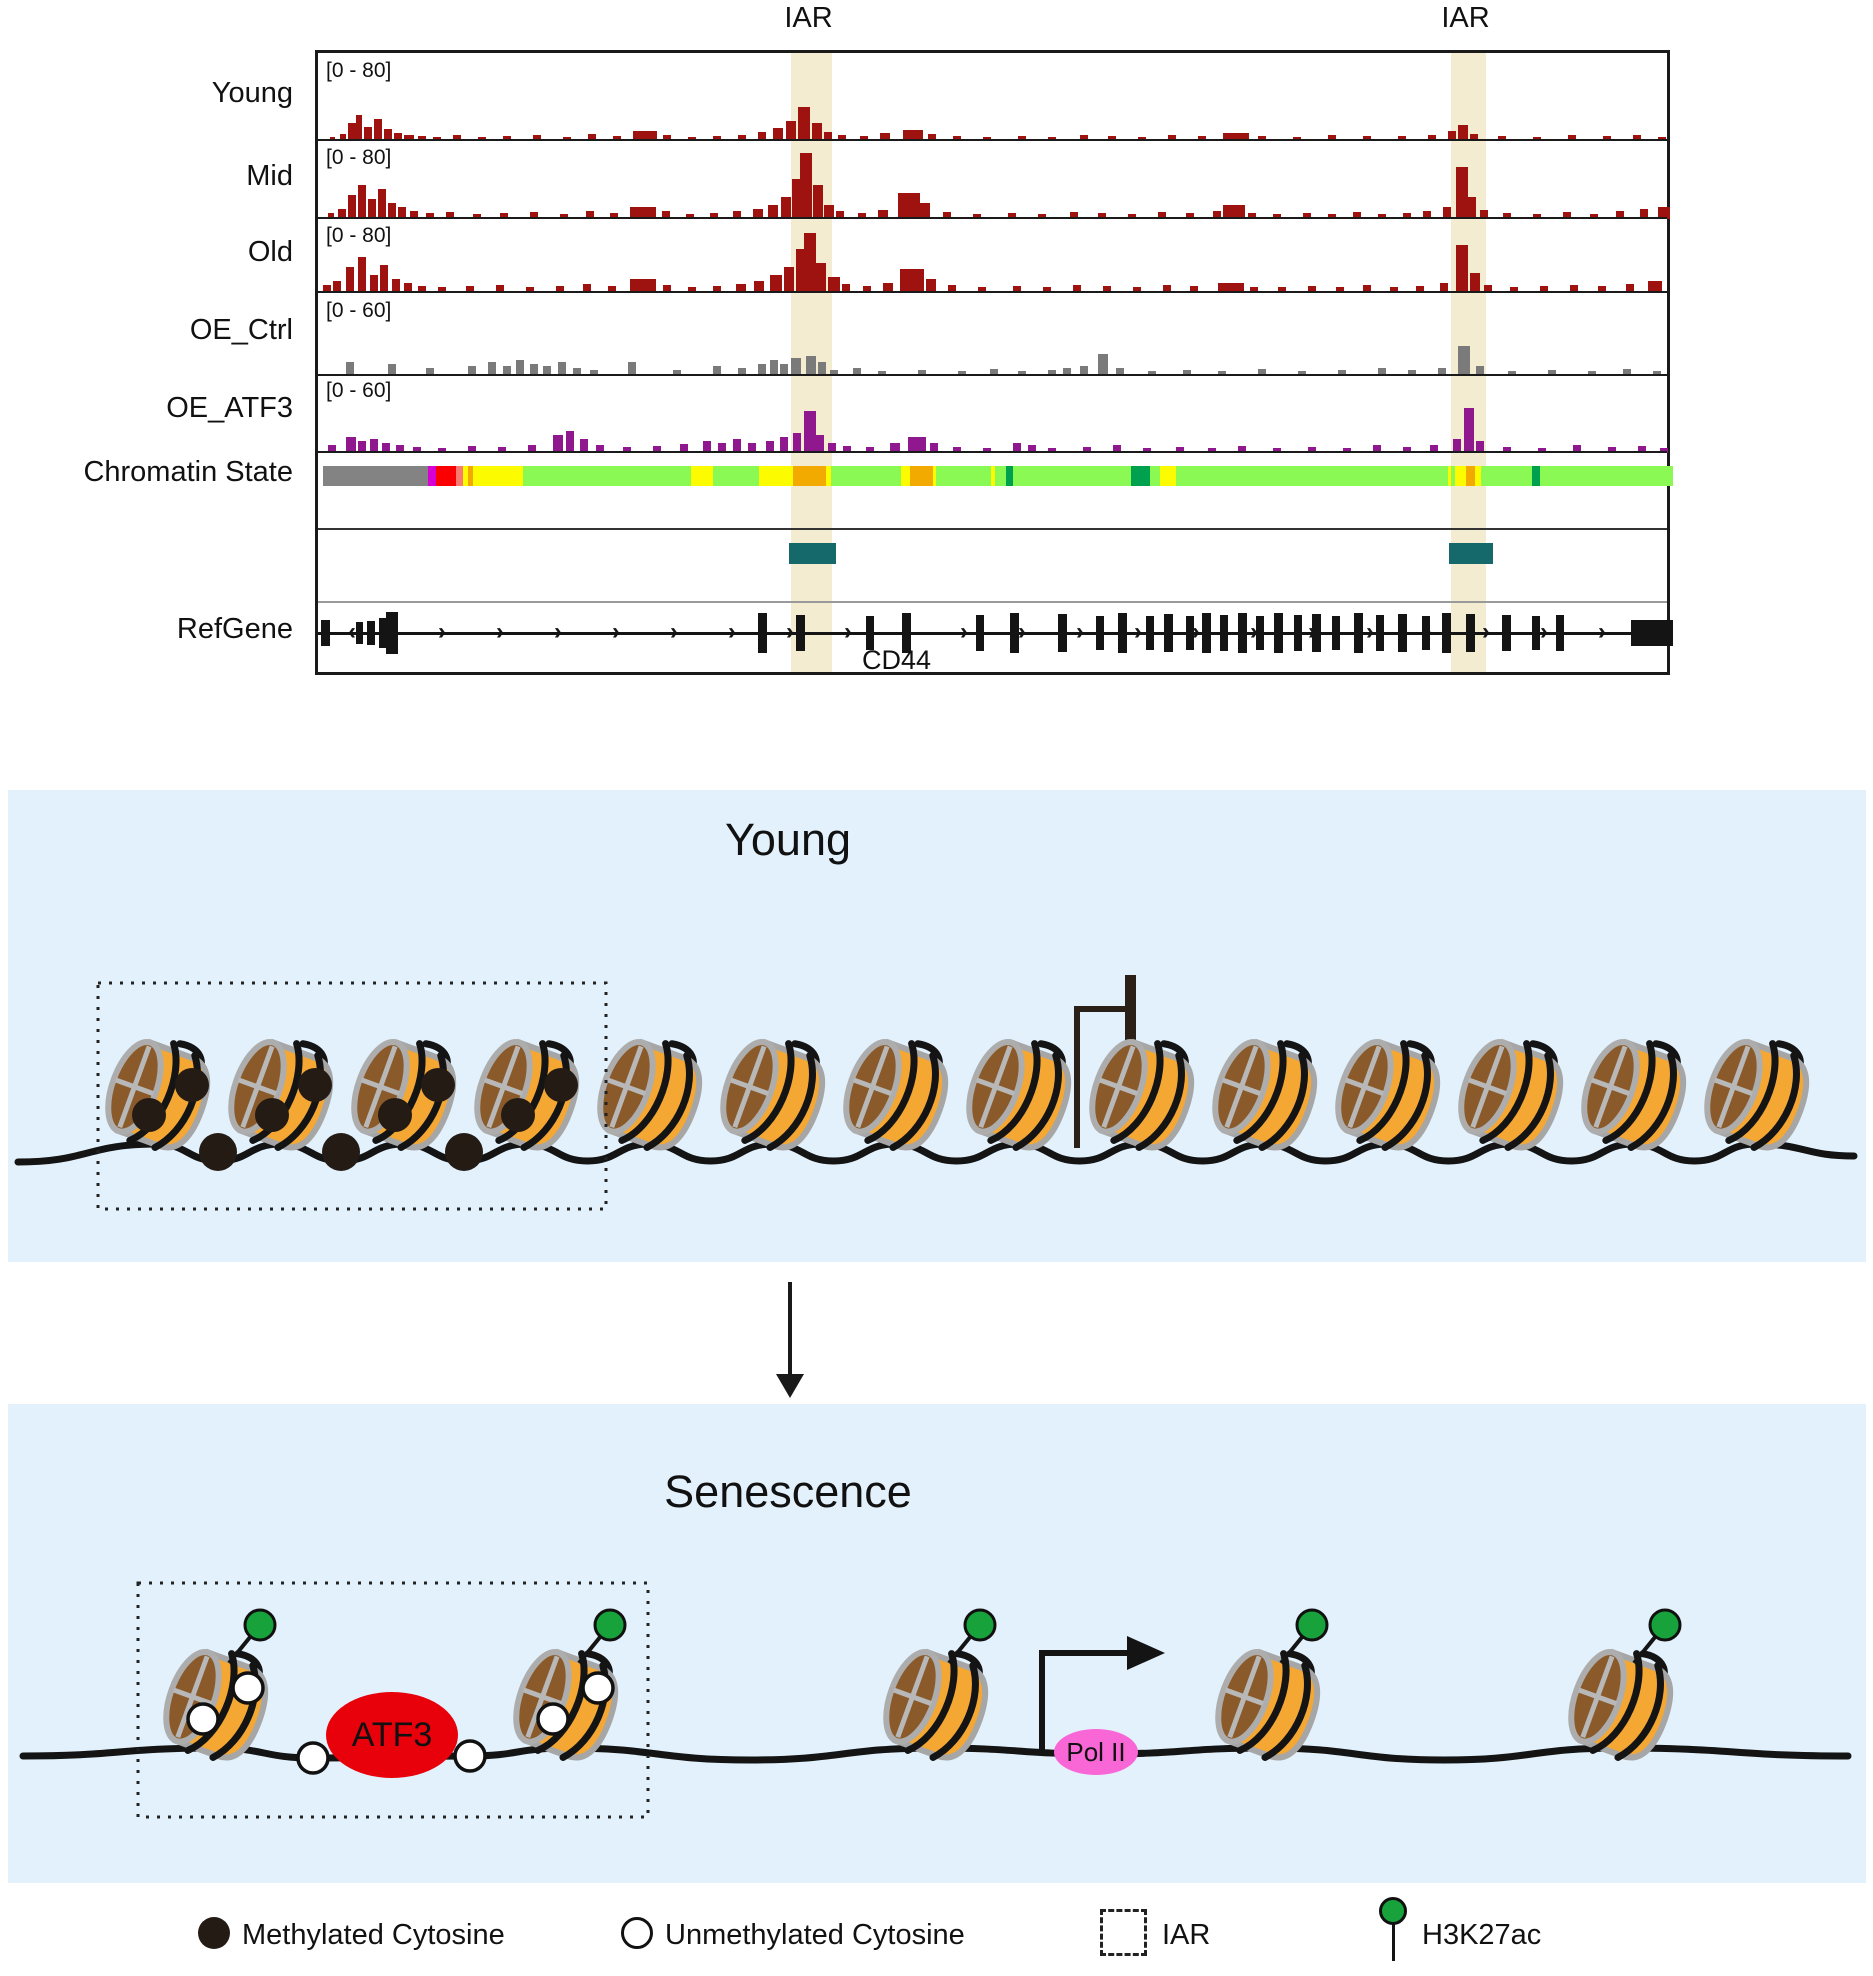  What do you see at coordinates (1146, 1653) in the screenshot?
I see `active-tss-arrowhead` at bounding box center [1146, 1653].